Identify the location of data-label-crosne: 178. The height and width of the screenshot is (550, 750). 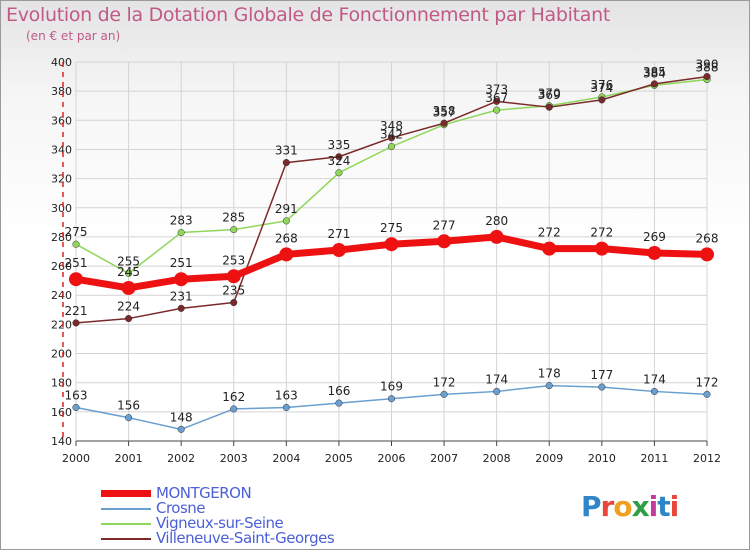
(549, 374).